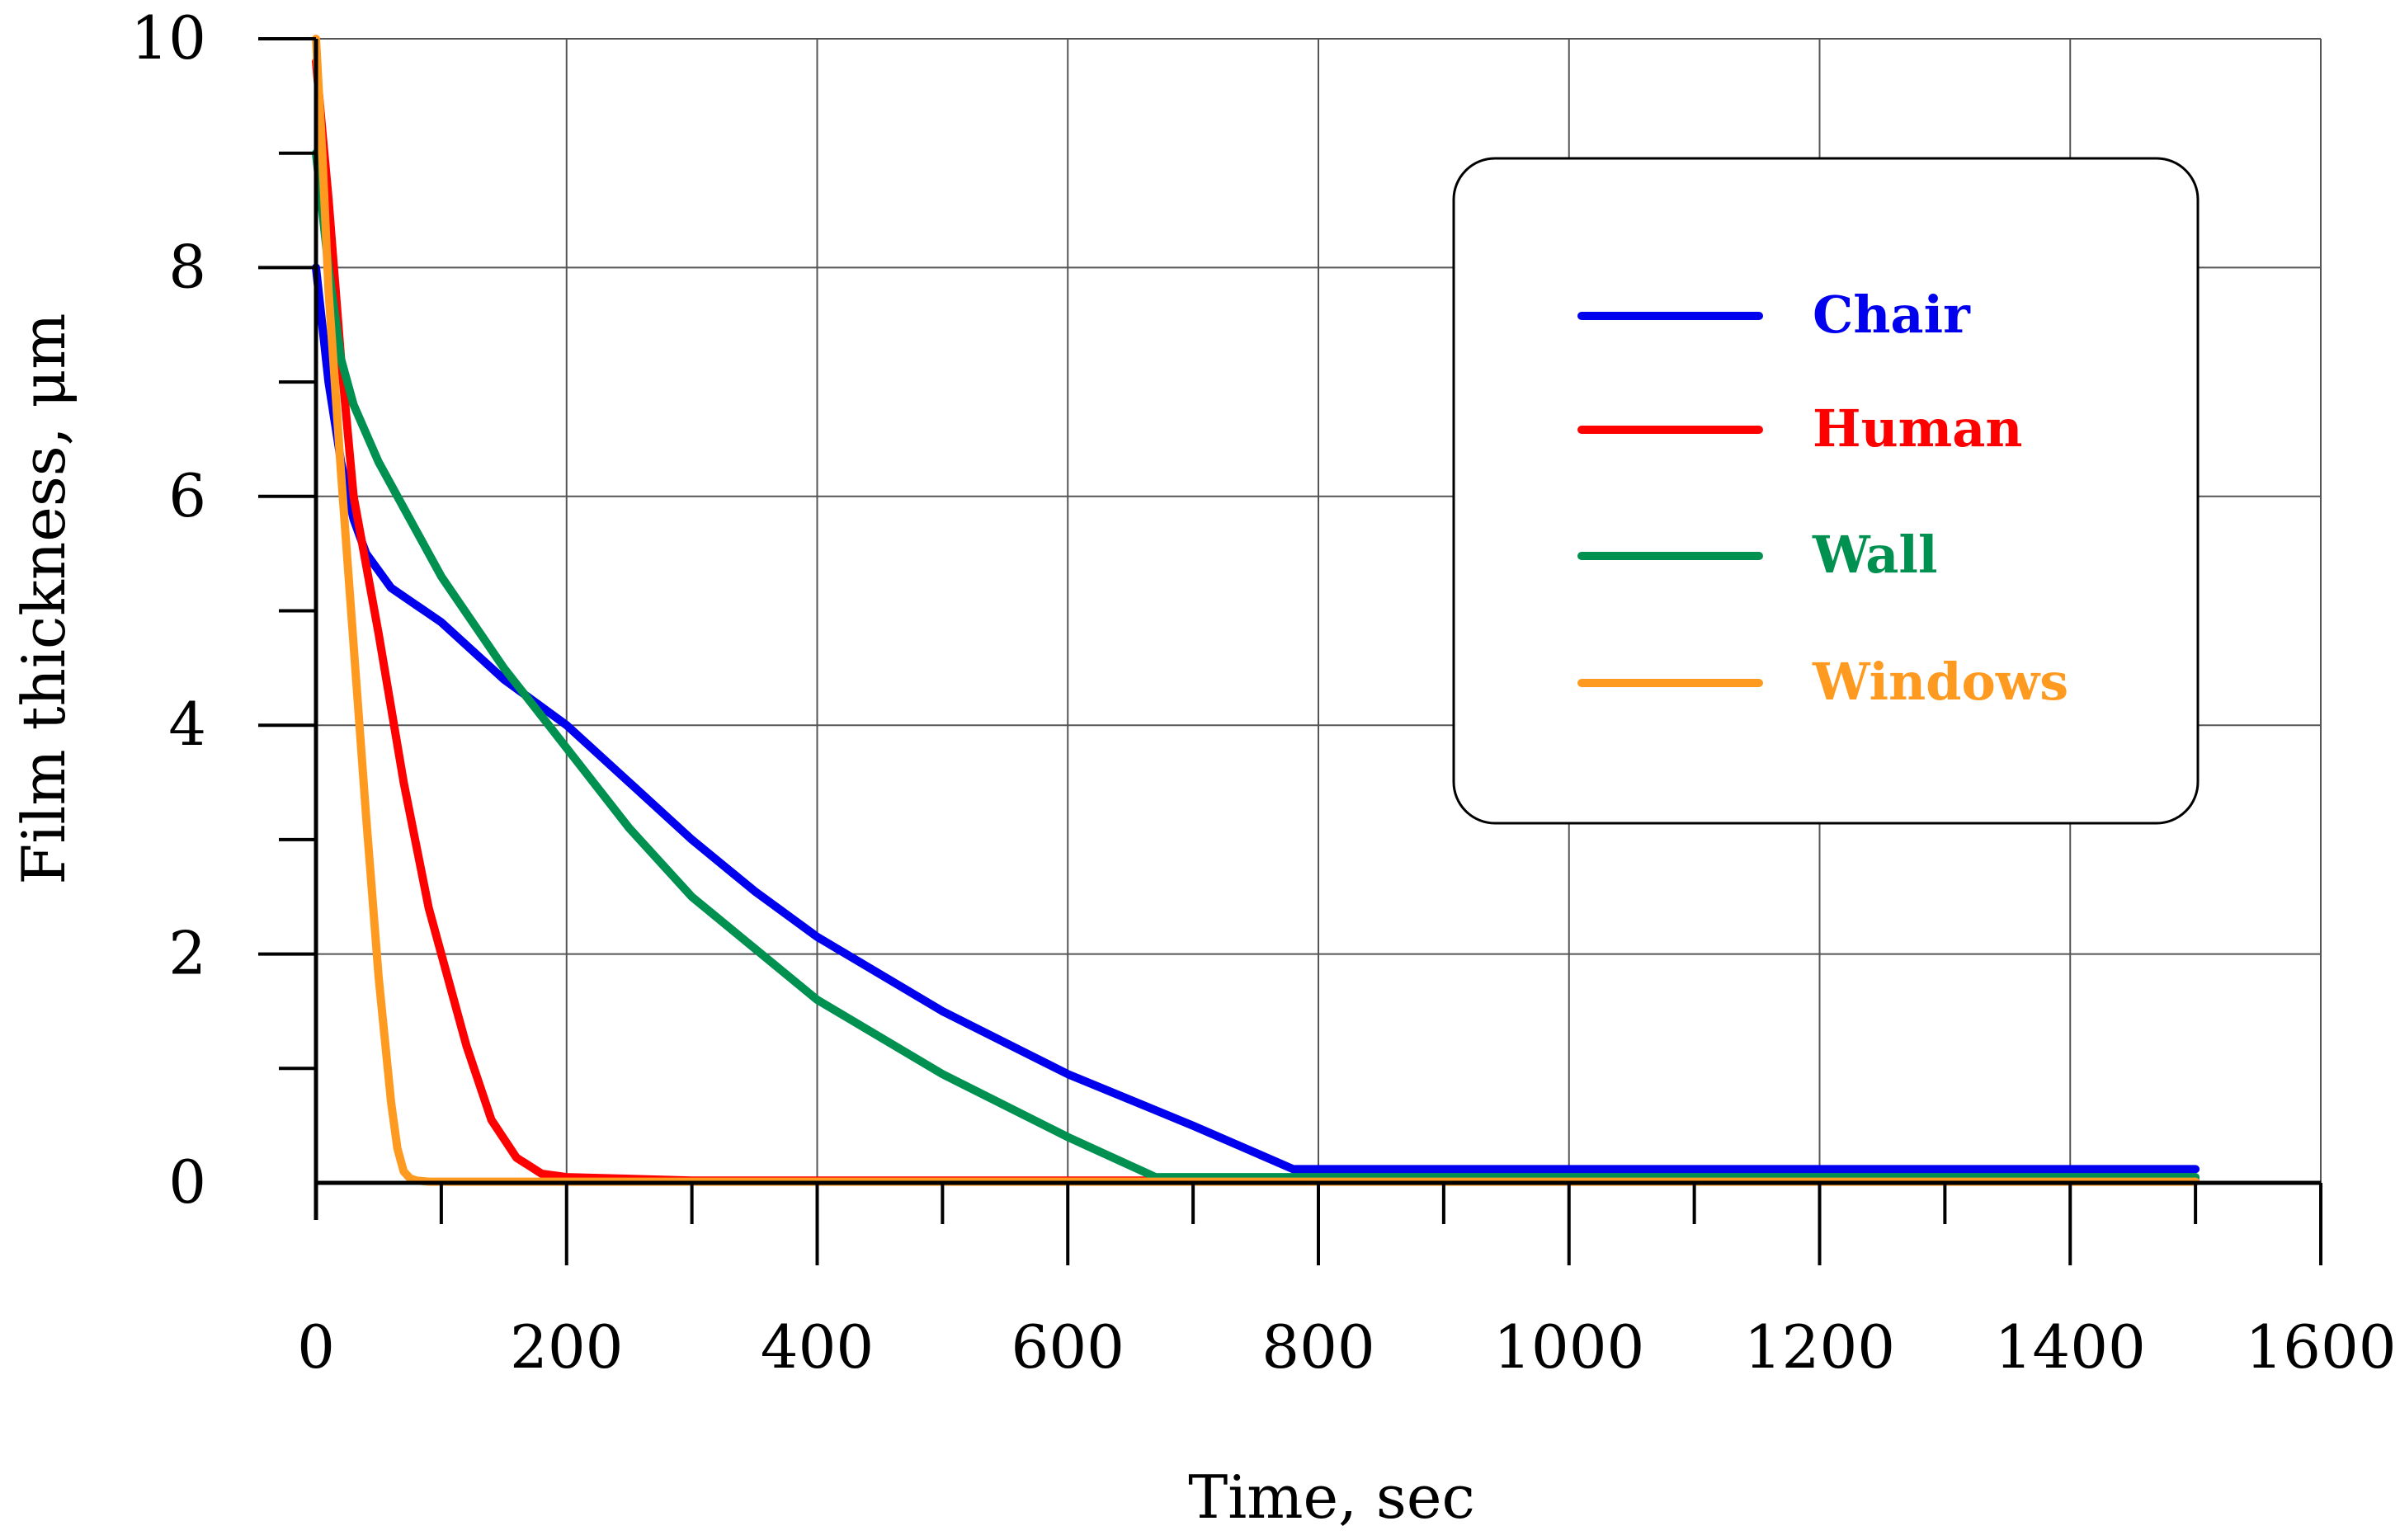  Describe the element at coordinates (316, 1347) in the screenshot. I see `x-tick-label: 0` at that location.